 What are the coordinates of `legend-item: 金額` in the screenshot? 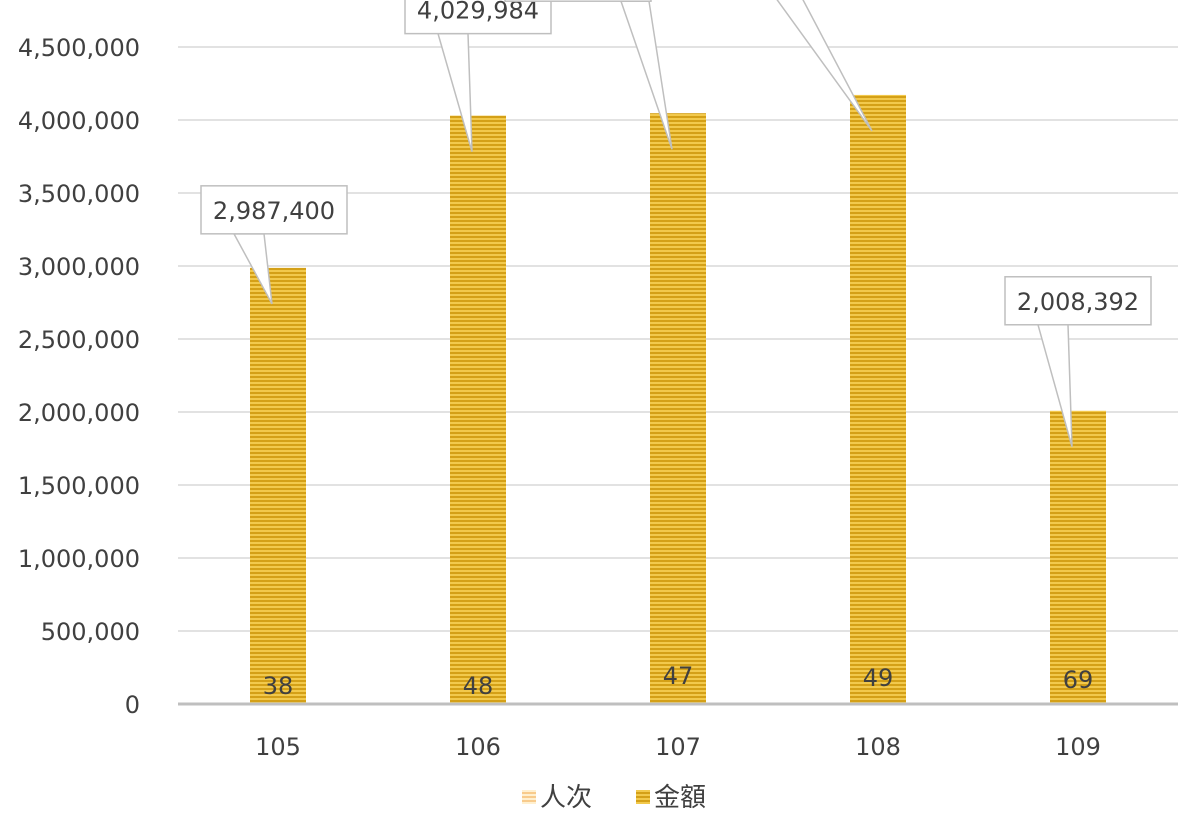 It's located at (671, 798).